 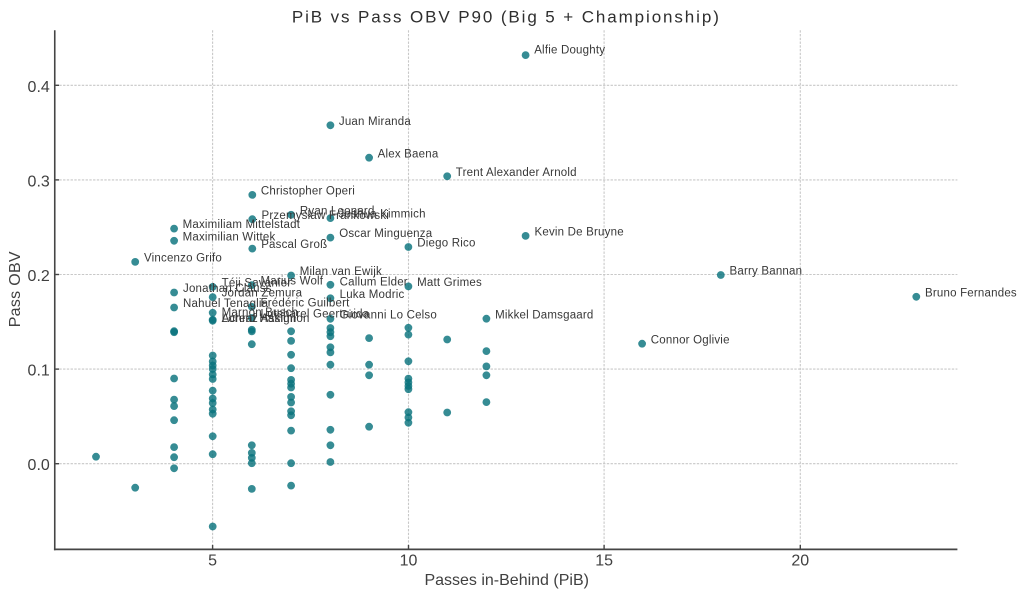 What do you see at coordinates (766, 272) in the screenshot?
I see `svg-text: Barry Bannan` at bounding box center [766, 272].